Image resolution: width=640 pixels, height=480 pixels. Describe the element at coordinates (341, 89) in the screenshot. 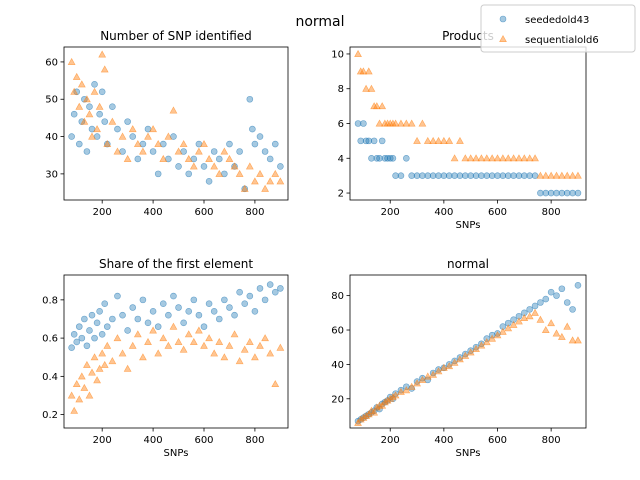

I see `y-tick-label: 8` at that location.